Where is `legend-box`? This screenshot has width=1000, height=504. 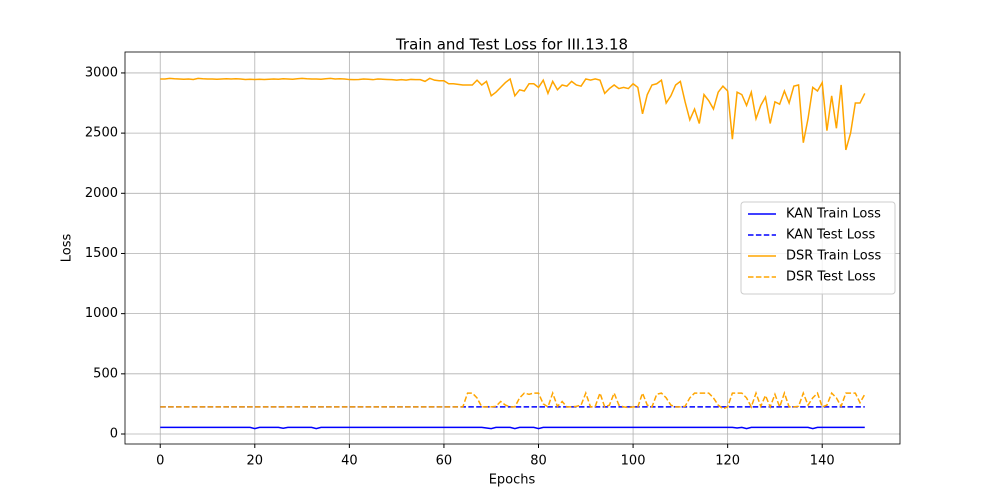 legend-box is located at coordinates (818, 248).